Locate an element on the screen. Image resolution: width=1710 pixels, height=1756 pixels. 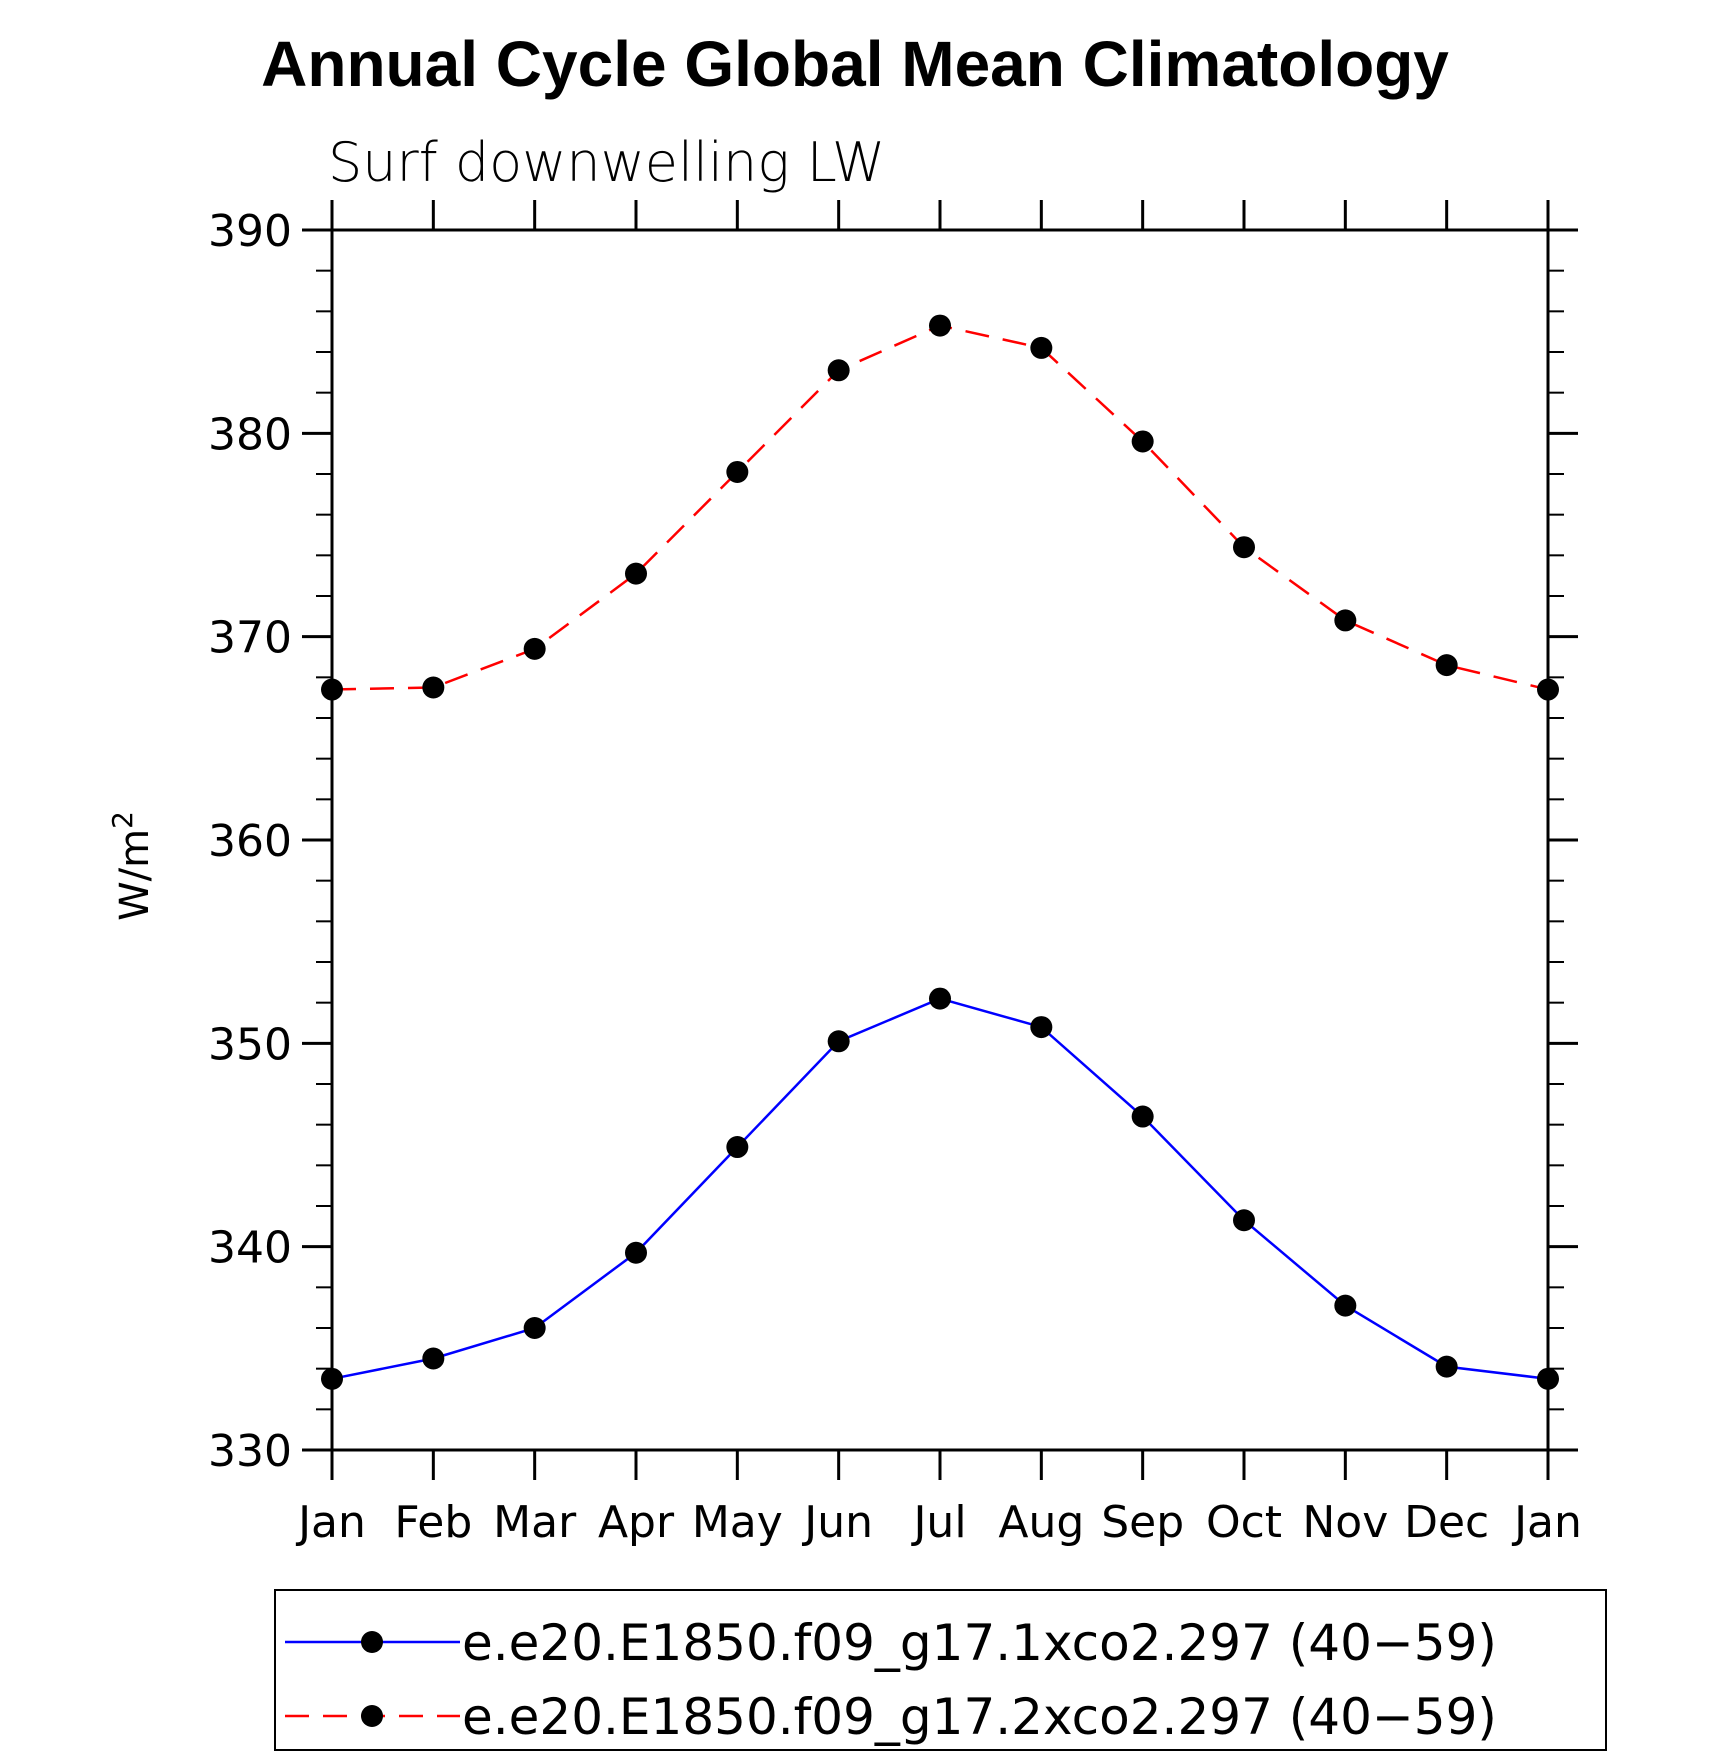
y-tick-label: 390 is located at coordinates (250, 231).